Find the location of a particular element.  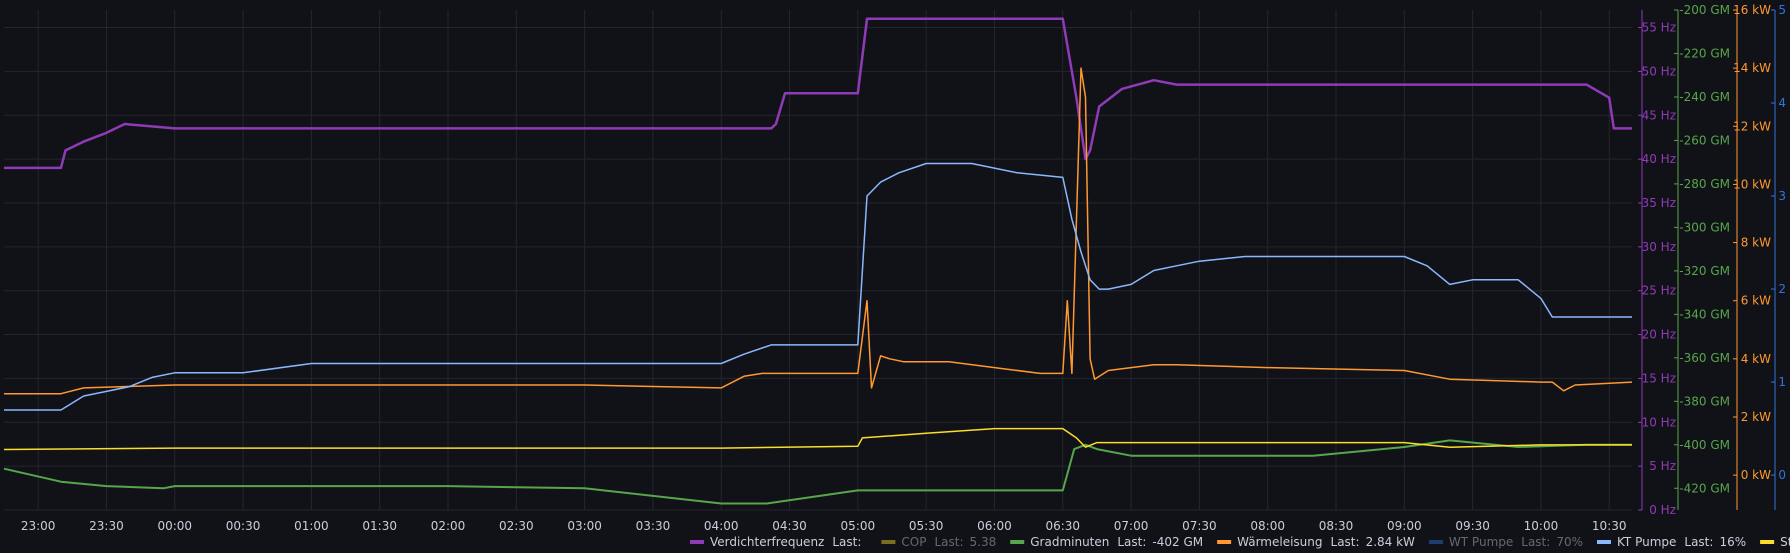

x-tick-label: 06:00 is located at coordinates (994, 526).